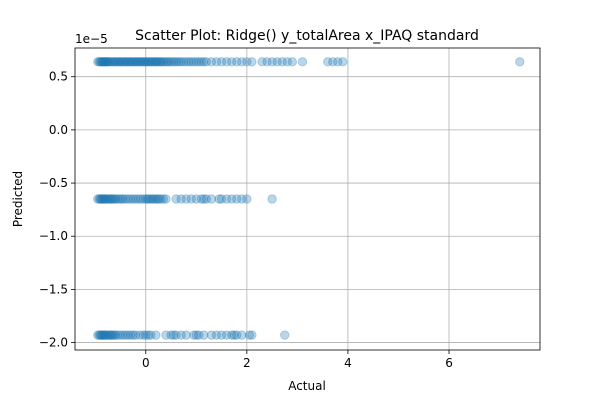  I want to click on y-ticks: 0.5 0.0 −0.5 −1.0 −1.5 −2.0, so click(57, 210).